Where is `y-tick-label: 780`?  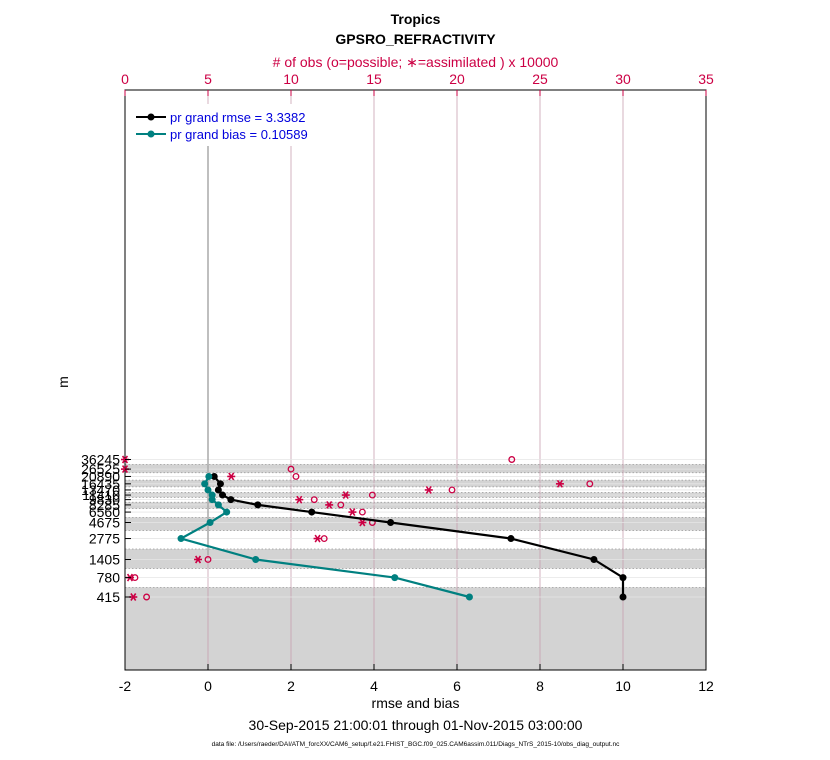
y-tick-label: 780 is located at coordinates (109, 578).